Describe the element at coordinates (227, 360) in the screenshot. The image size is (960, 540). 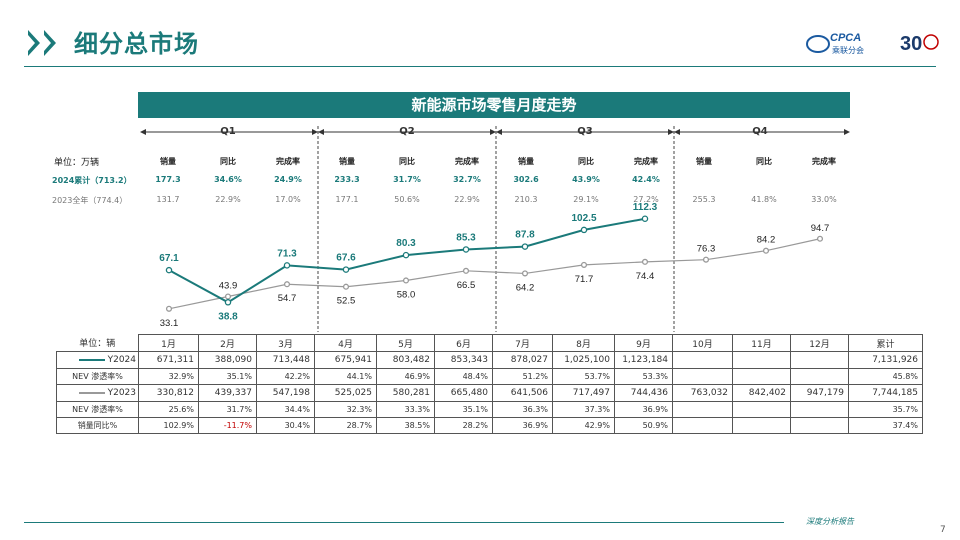
I see `table-cell: 388,090` at that location.